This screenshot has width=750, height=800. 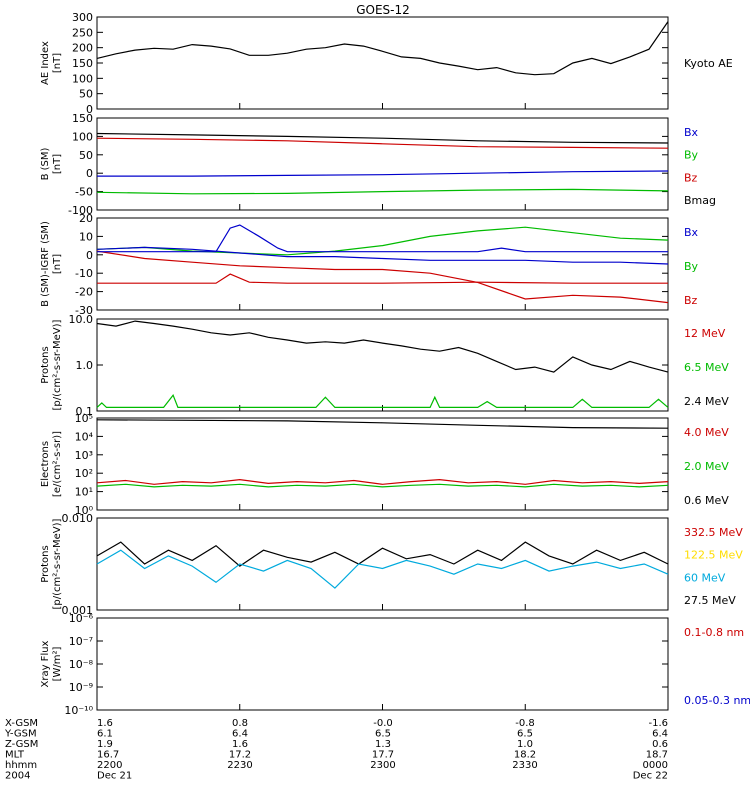 What do you see at coordinates (525, 734) in the screenshot?
I see `footer-value: 6.5` at bounding box center [525, 734].